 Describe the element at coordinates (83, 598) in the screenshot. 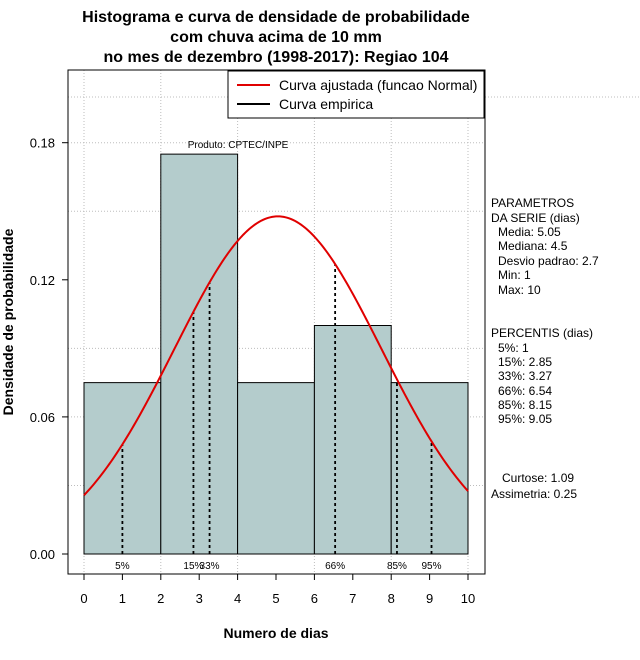

I see `x-tick-label: 0` at that location.